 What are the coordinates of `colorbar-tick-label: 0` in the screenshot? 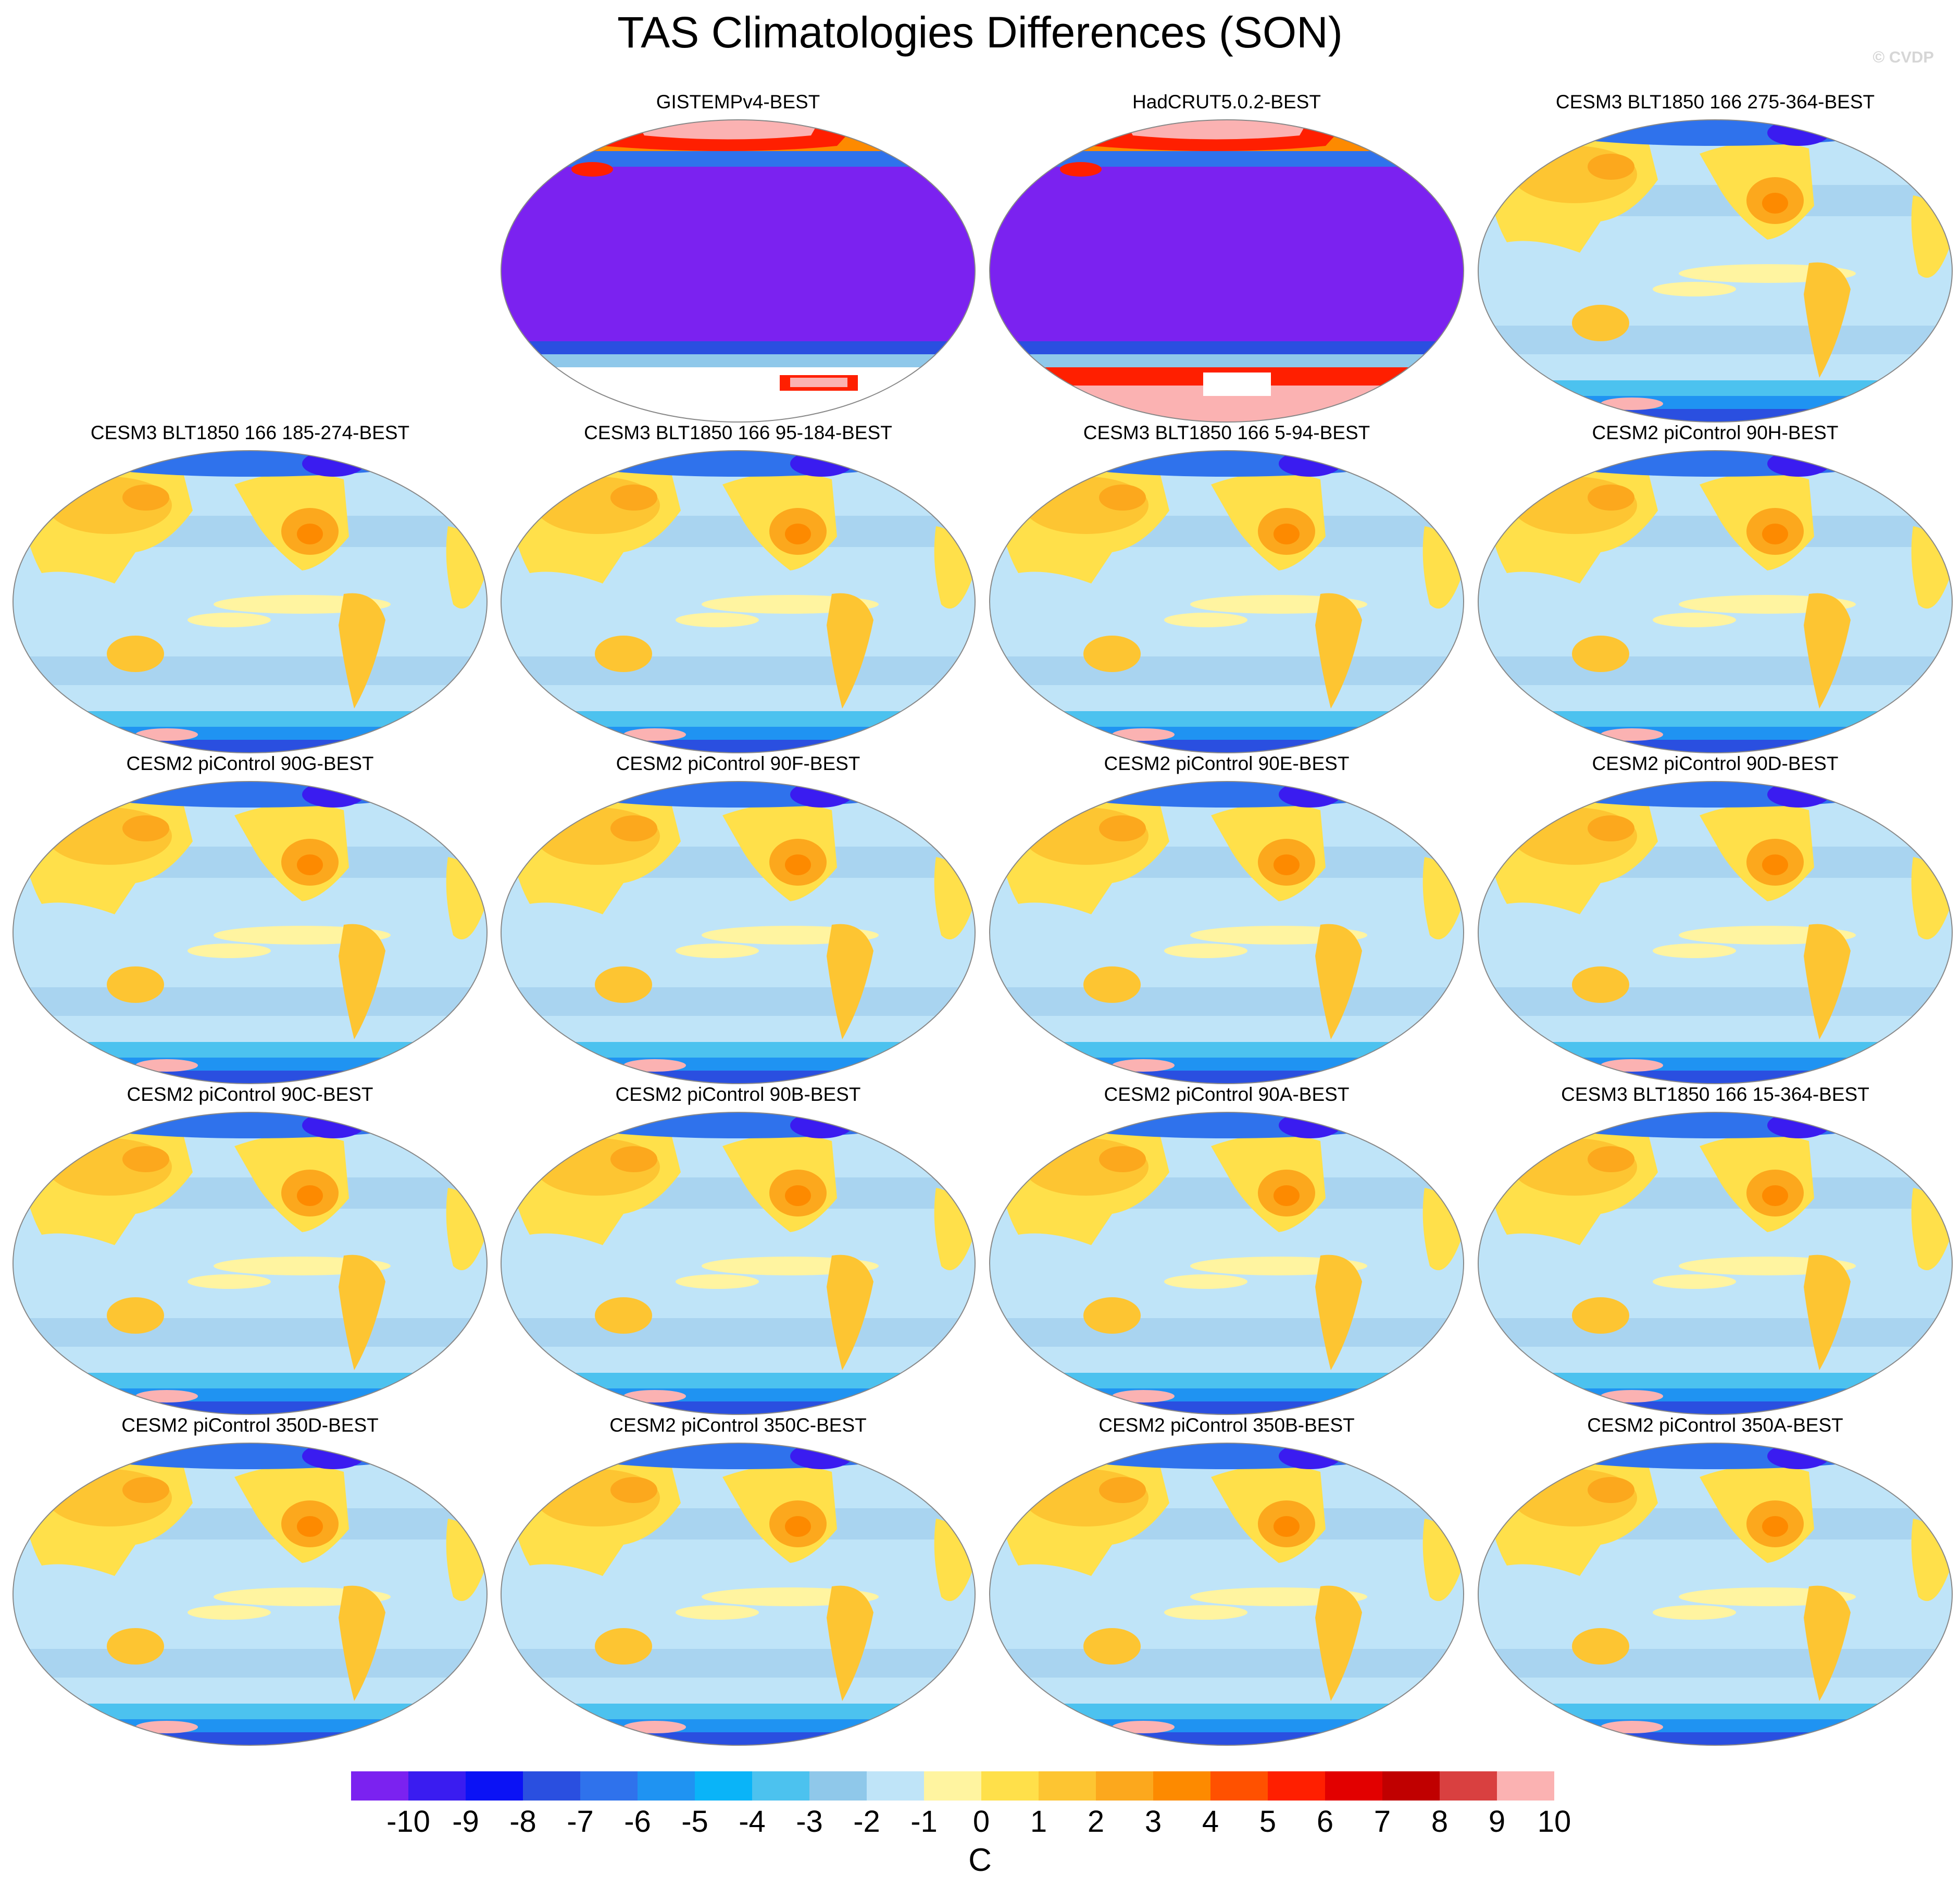 It's located at (982, 1819).